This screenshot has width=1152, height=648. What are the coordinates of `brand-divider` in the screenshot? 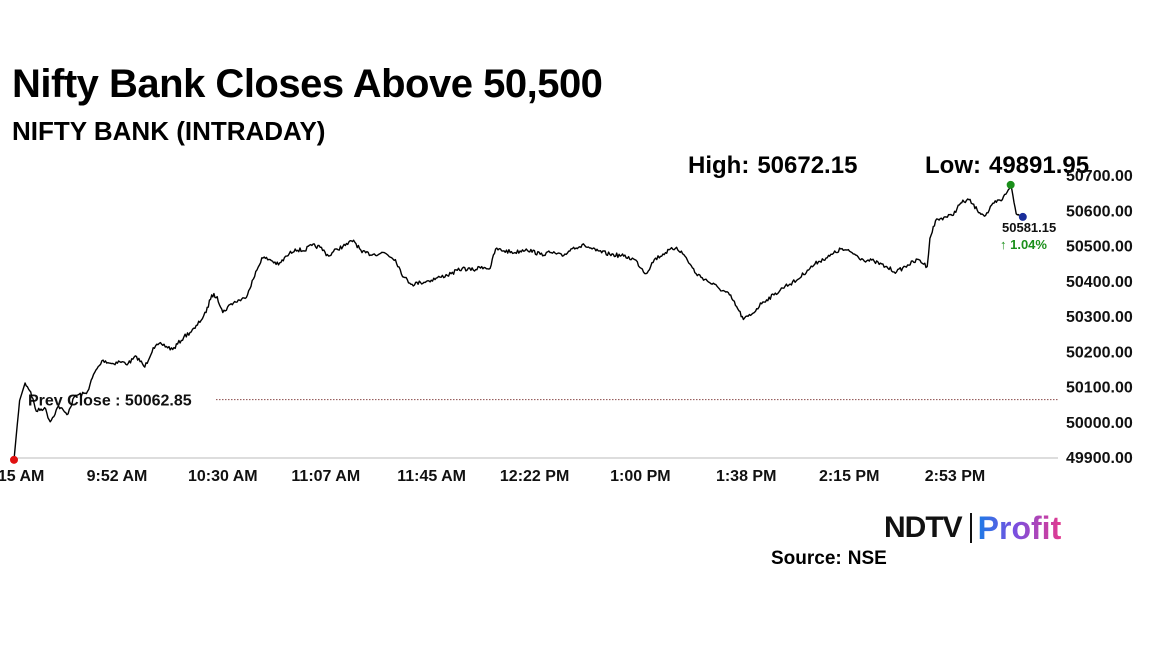 It's located at (970, 528).